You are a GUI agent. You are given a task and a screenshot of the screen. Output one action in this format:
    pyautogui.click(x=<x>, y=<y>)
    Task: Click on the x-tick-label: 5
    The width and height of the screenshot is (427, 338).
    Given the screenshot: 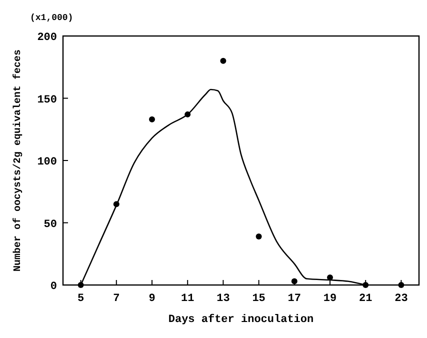 What is the action you would take?
    pyautogui.click(x=80, y=299)
    